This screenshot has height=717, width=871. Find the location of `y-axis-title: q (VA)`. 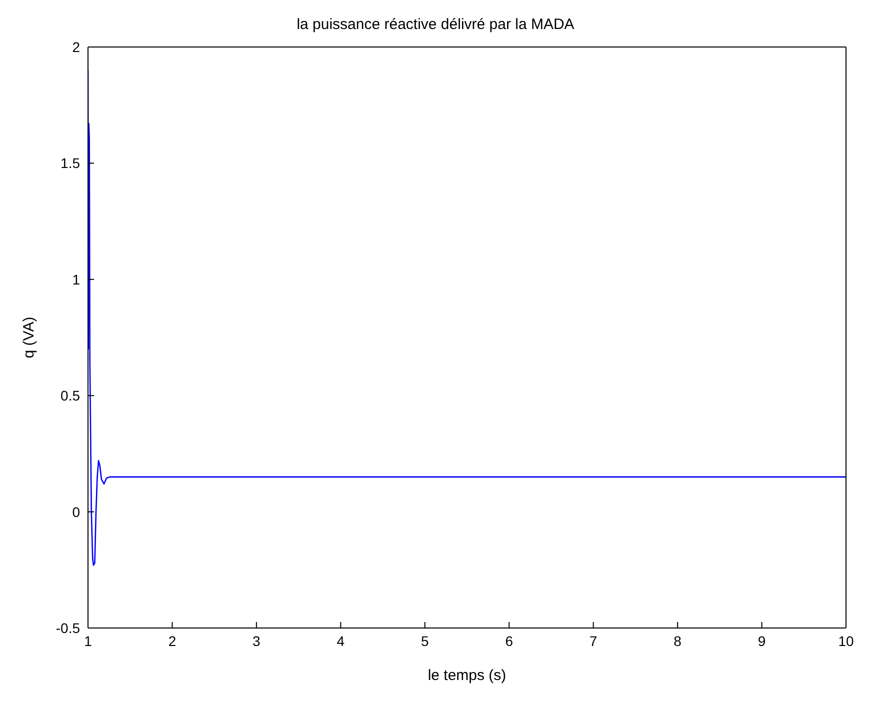

y-axis-title: q (VA) is located at coordinates (29, 337).